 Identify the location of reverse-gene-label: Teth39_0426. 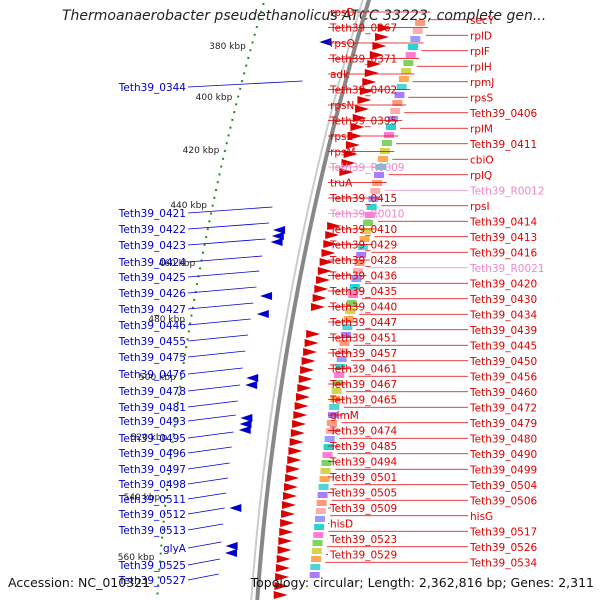
(152, 294).